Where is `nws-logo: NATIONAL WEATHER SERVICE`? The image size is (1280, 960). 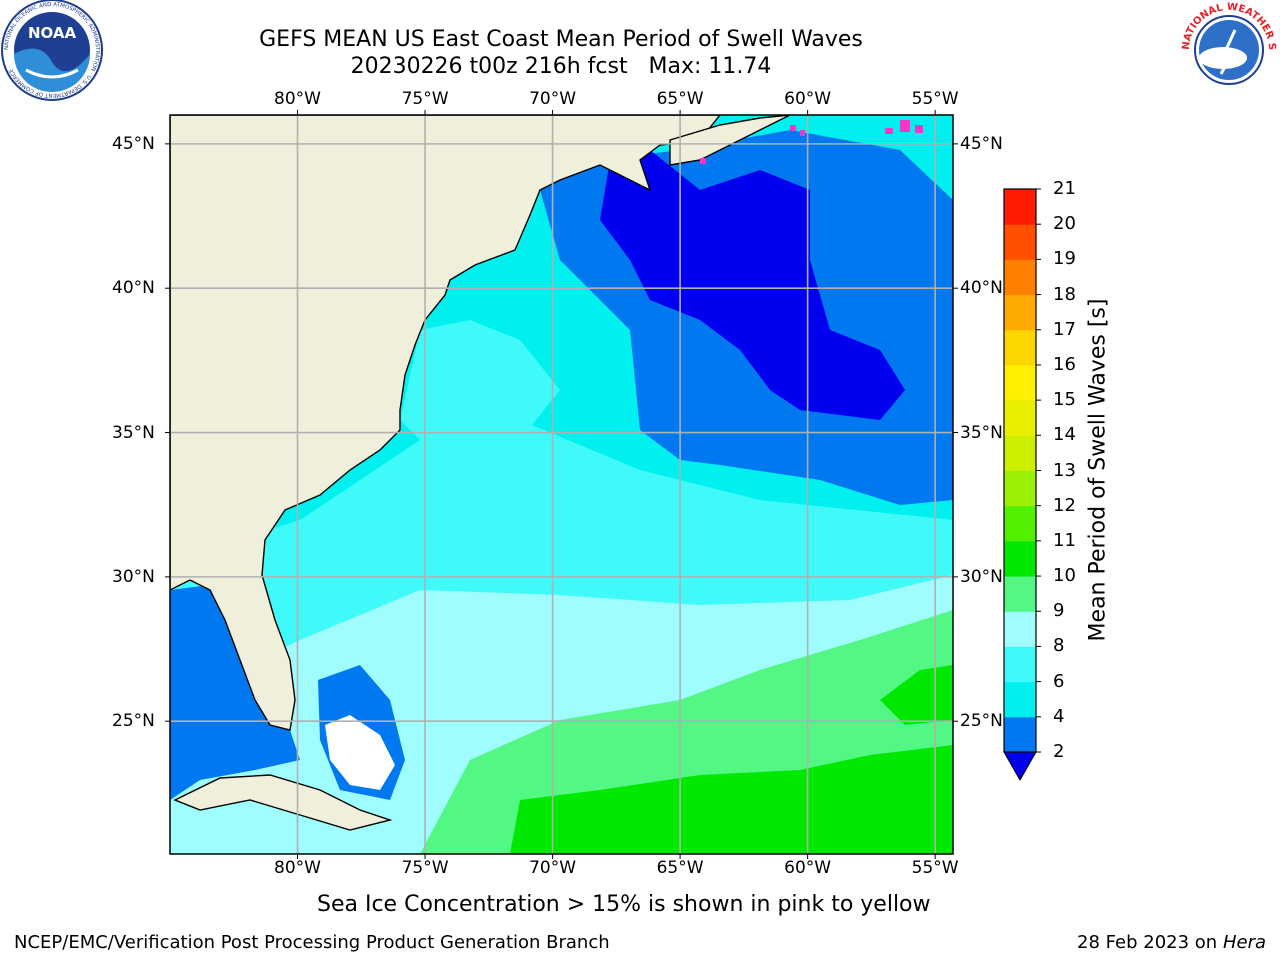
nws-logo: NATIONAL WEATHER SERVICE is located at coordinates (1226, 49).